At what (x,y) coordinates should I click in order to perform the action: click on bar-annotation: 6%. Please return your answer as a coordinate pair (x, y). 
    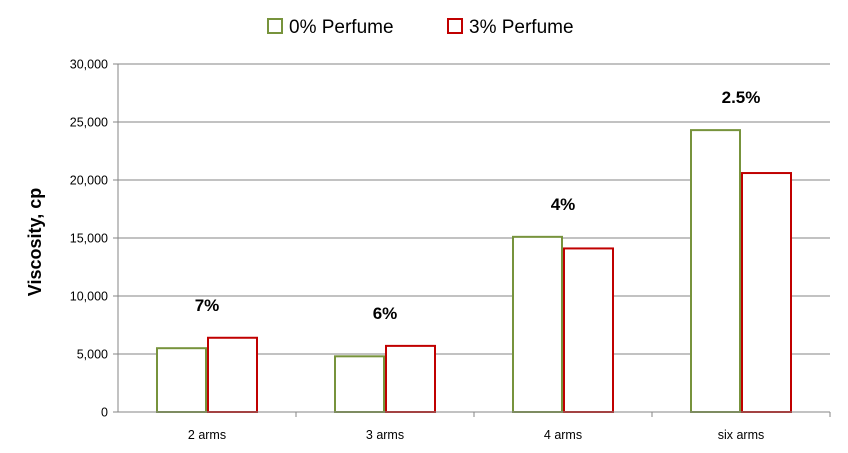
    Looking at the image, I should click on (385, 313).